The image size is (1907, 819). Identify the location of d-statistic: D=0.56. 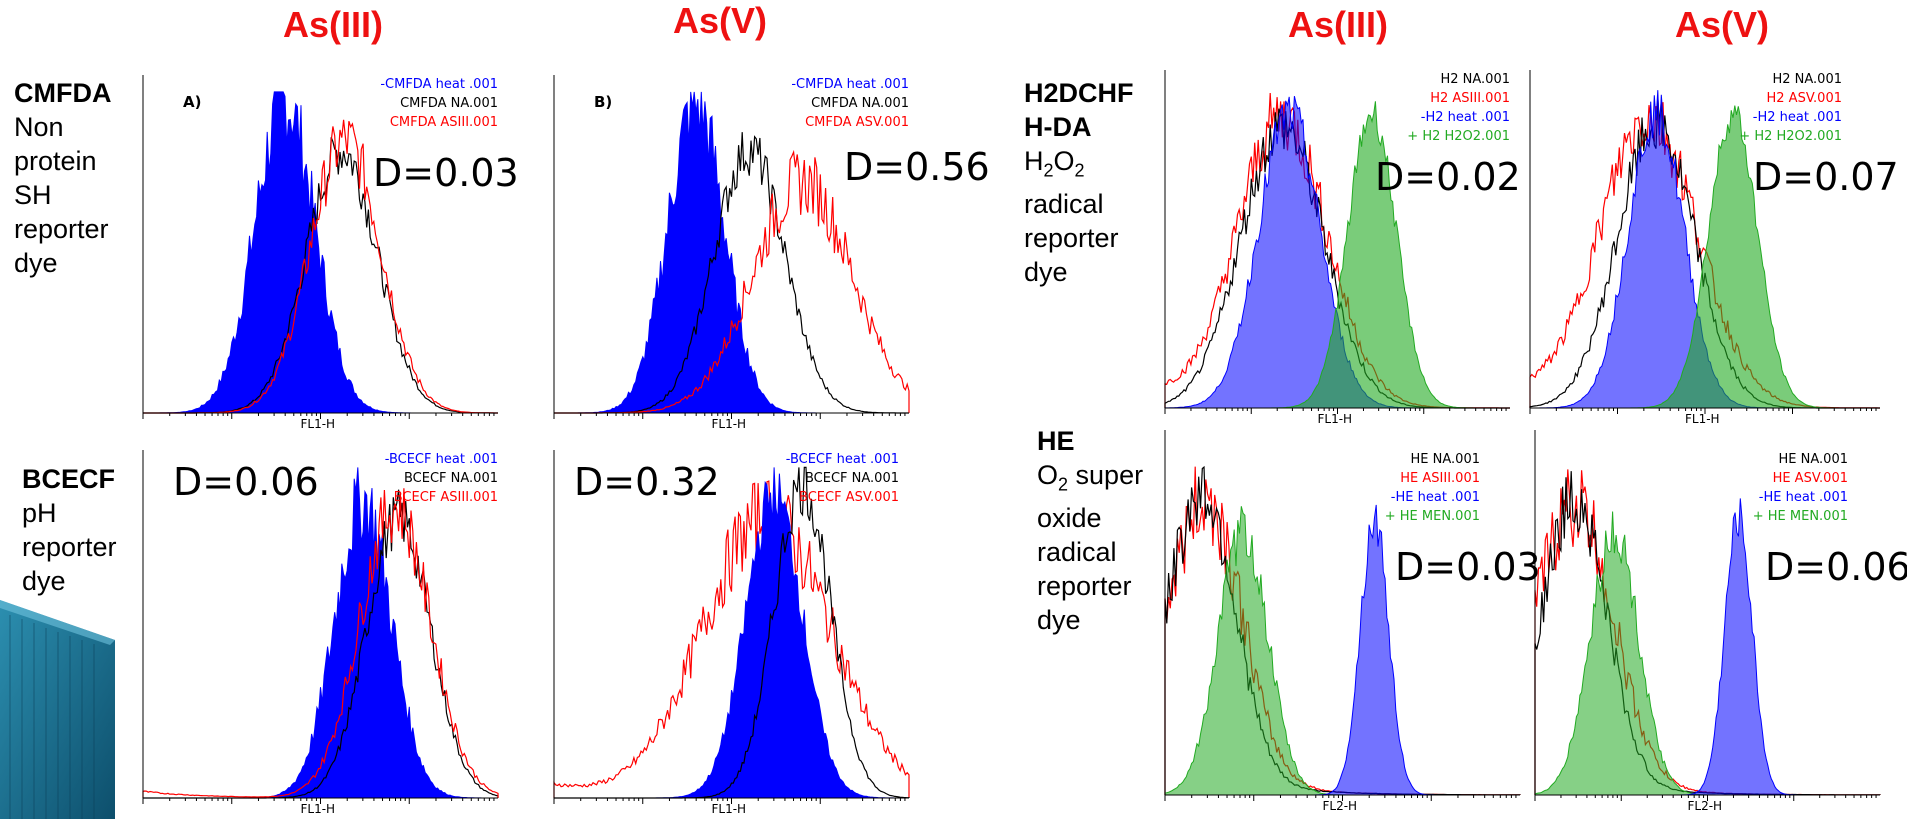
(917, 167).